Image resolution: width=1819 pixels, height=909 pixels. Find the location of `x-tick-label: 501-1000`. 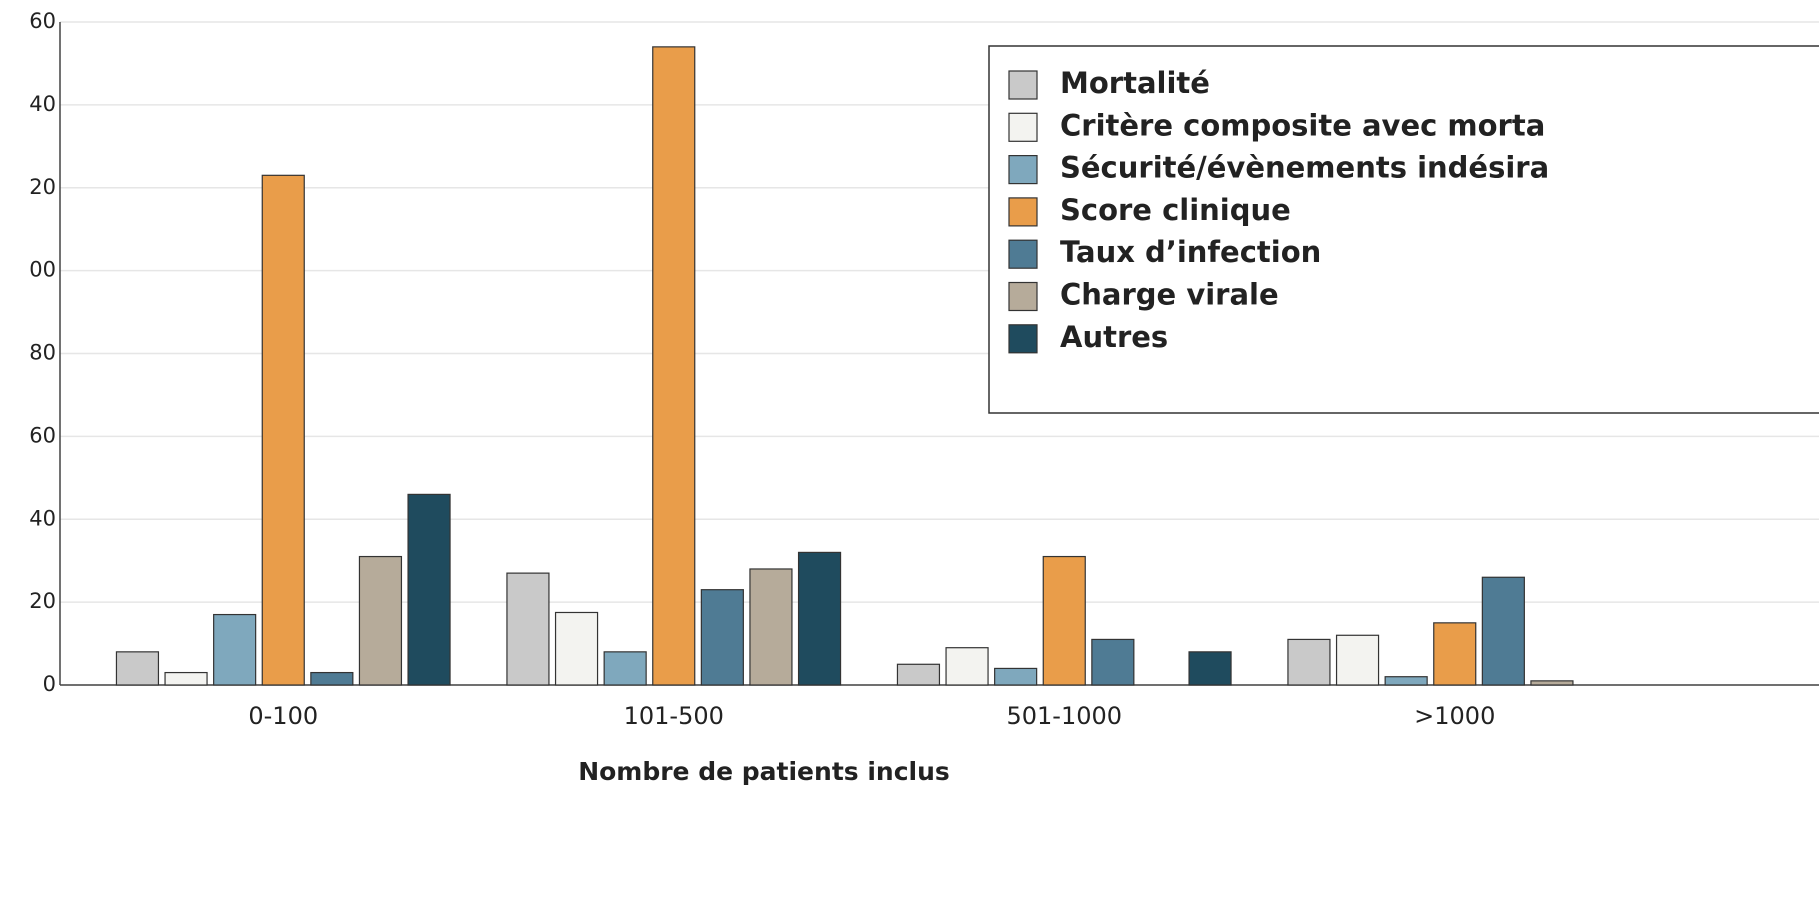

x-tick-label: 501-1000 is located at coordinates (1064, 716).